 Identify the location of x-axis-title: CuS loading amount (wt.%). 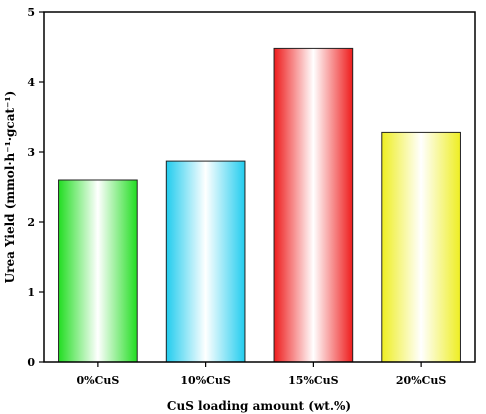
(259, 406).